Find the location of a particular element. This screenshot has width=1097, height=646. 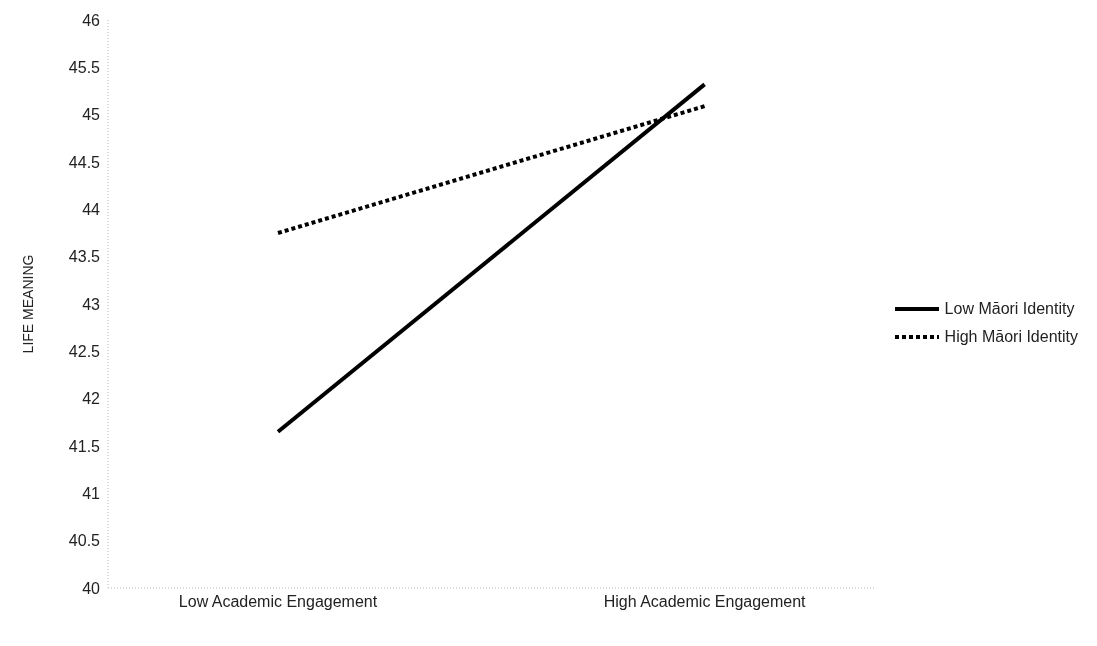

y-tick-label: 40 is located at coordinates (91, 588).